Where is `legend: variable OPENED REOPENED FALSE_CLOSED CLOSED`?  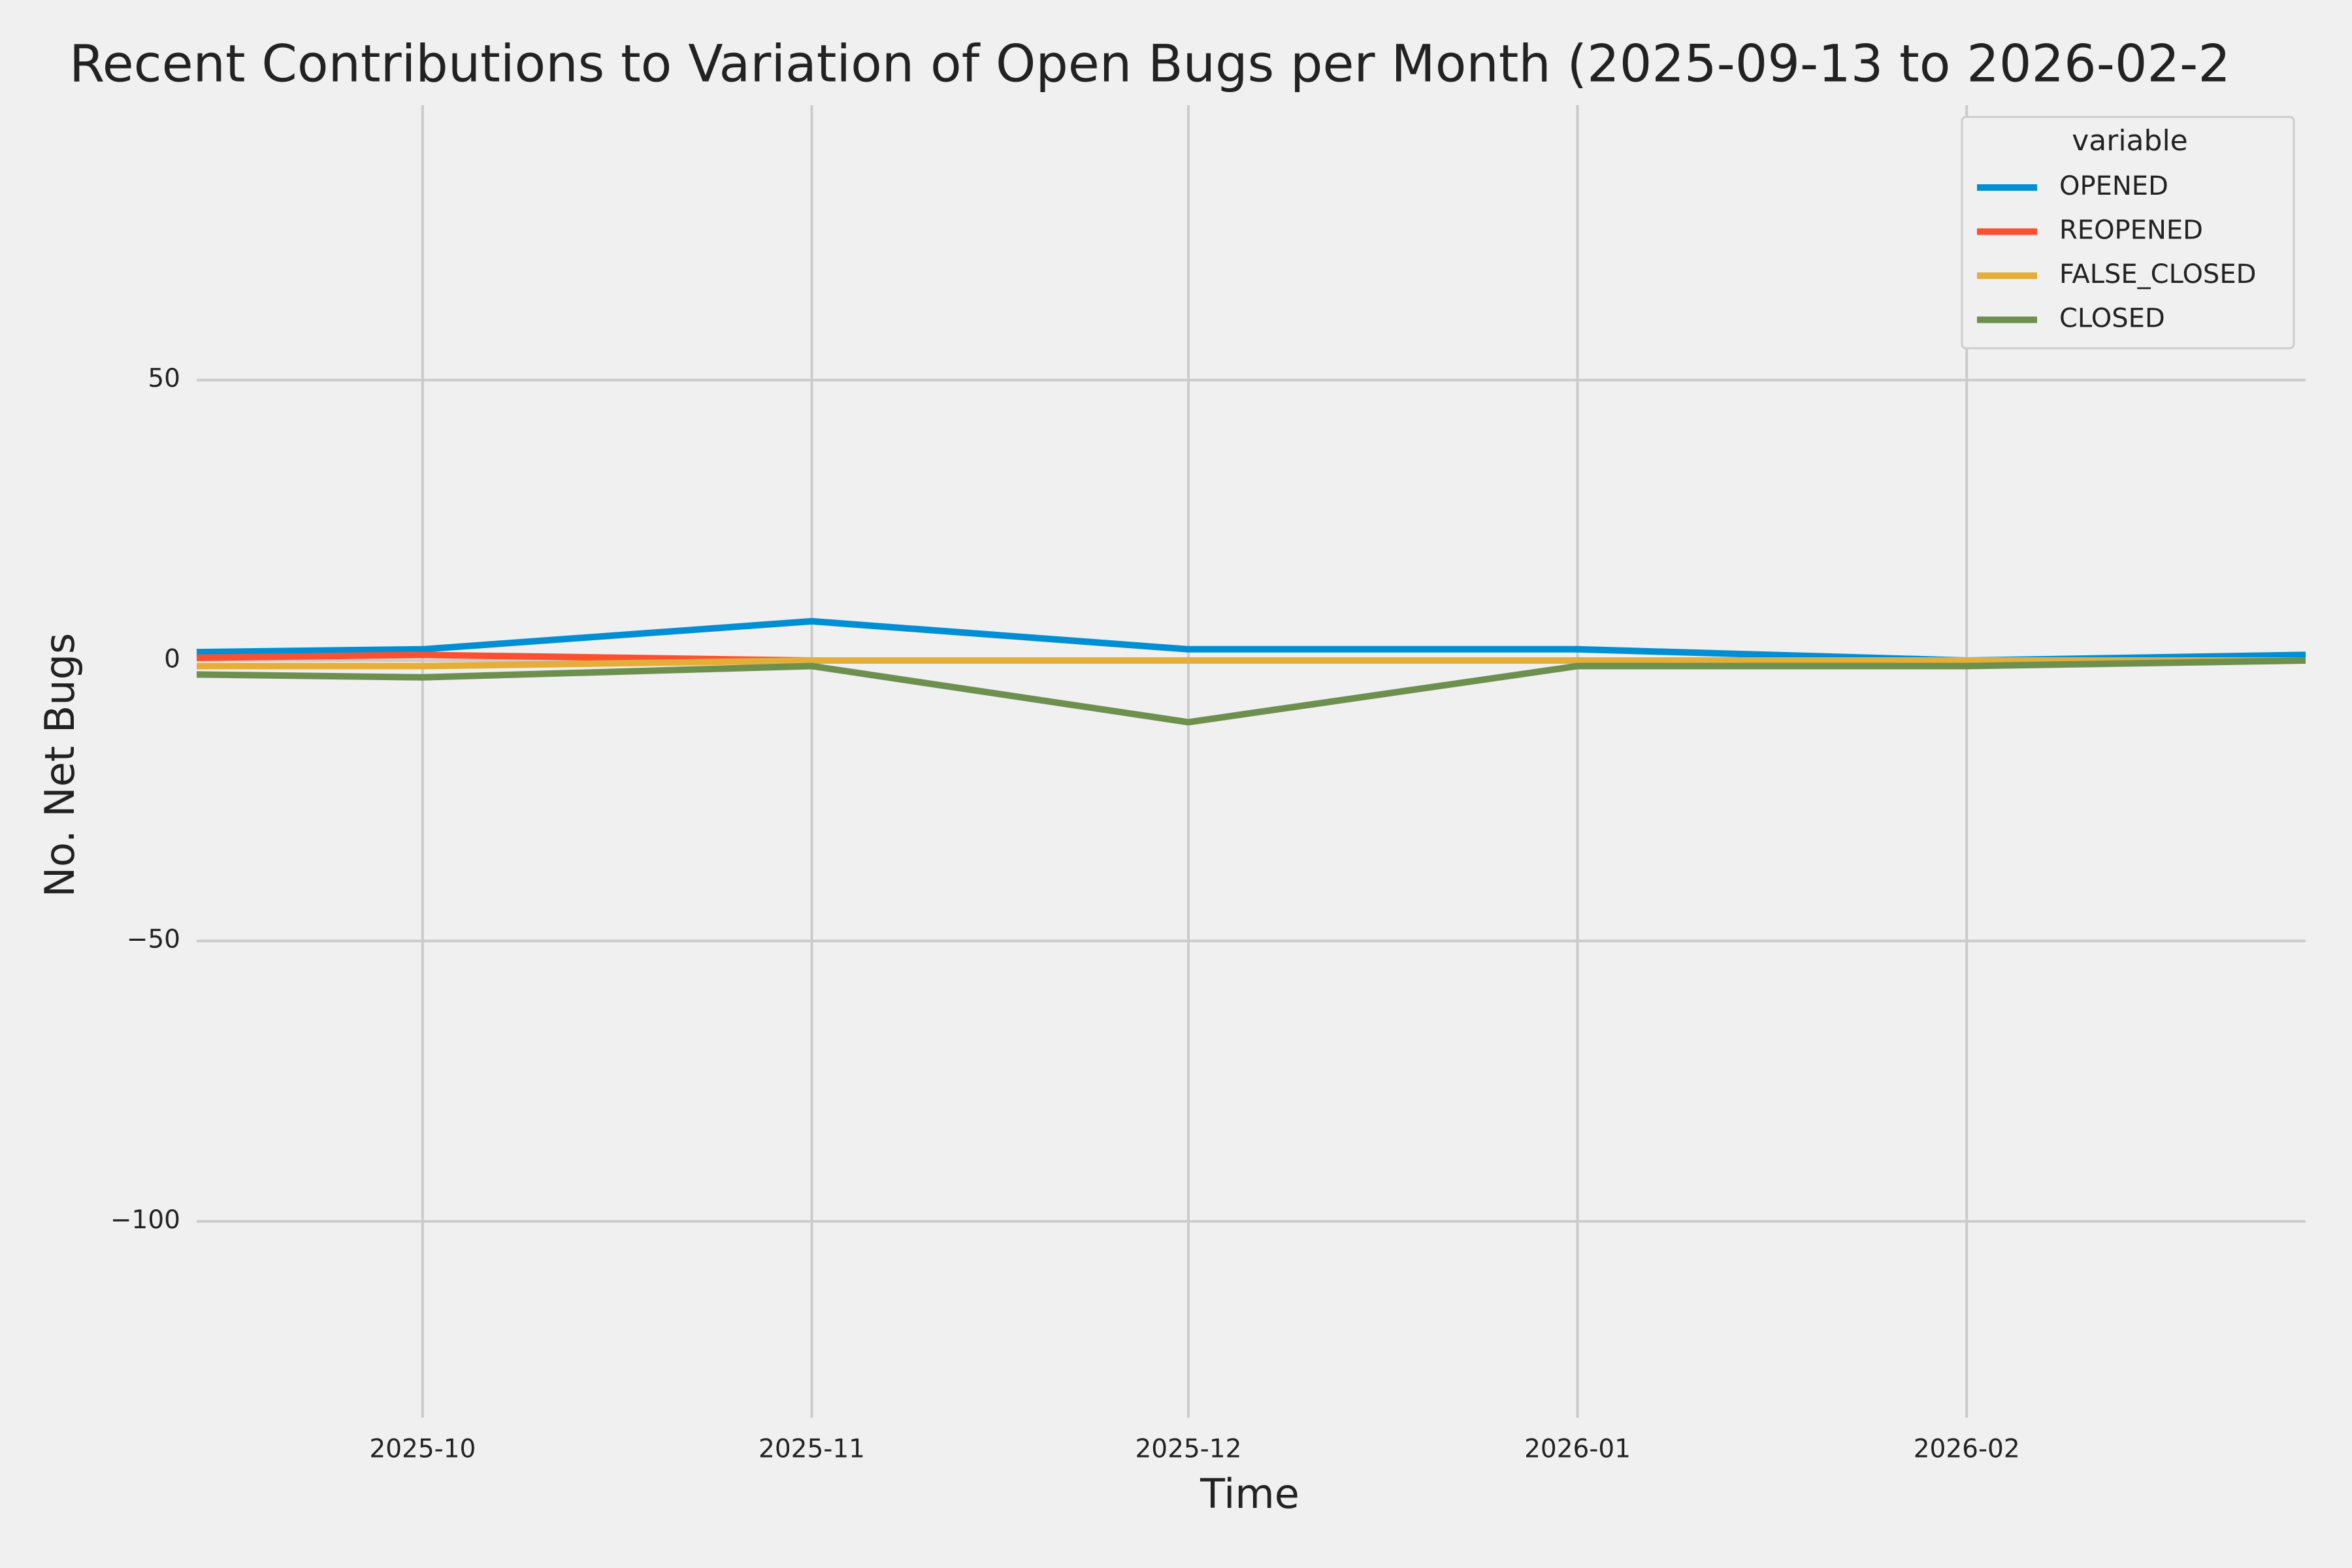 legend: variable OPENED REOPENED FALSE_CLOSED CLOSED is located at coordinates (2128, 233).